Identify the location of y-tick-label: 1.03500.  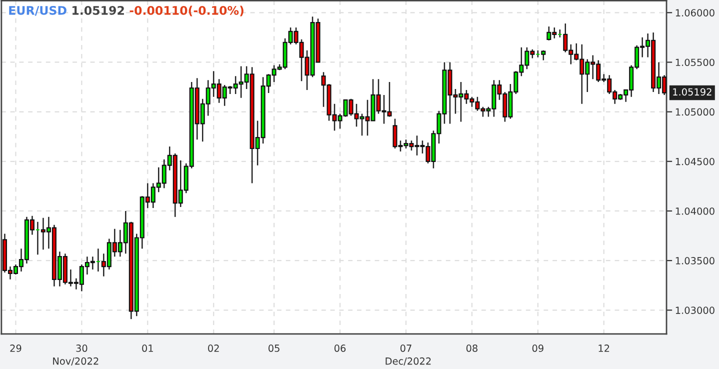
(695, 260).